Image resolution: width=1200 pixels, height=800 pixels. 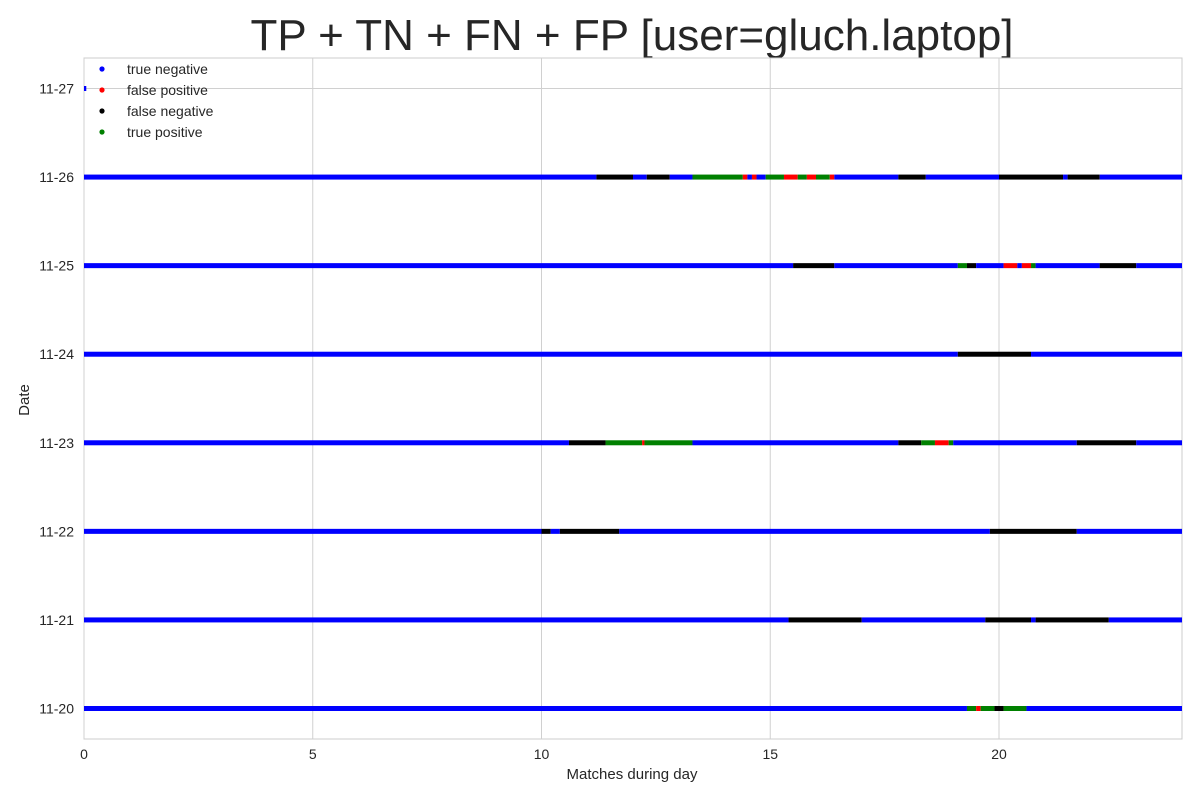 What do you see at coordinates (770, 754) in the screenshot?
I see `x-tick-label: 15` at bounding box center [770, 754].